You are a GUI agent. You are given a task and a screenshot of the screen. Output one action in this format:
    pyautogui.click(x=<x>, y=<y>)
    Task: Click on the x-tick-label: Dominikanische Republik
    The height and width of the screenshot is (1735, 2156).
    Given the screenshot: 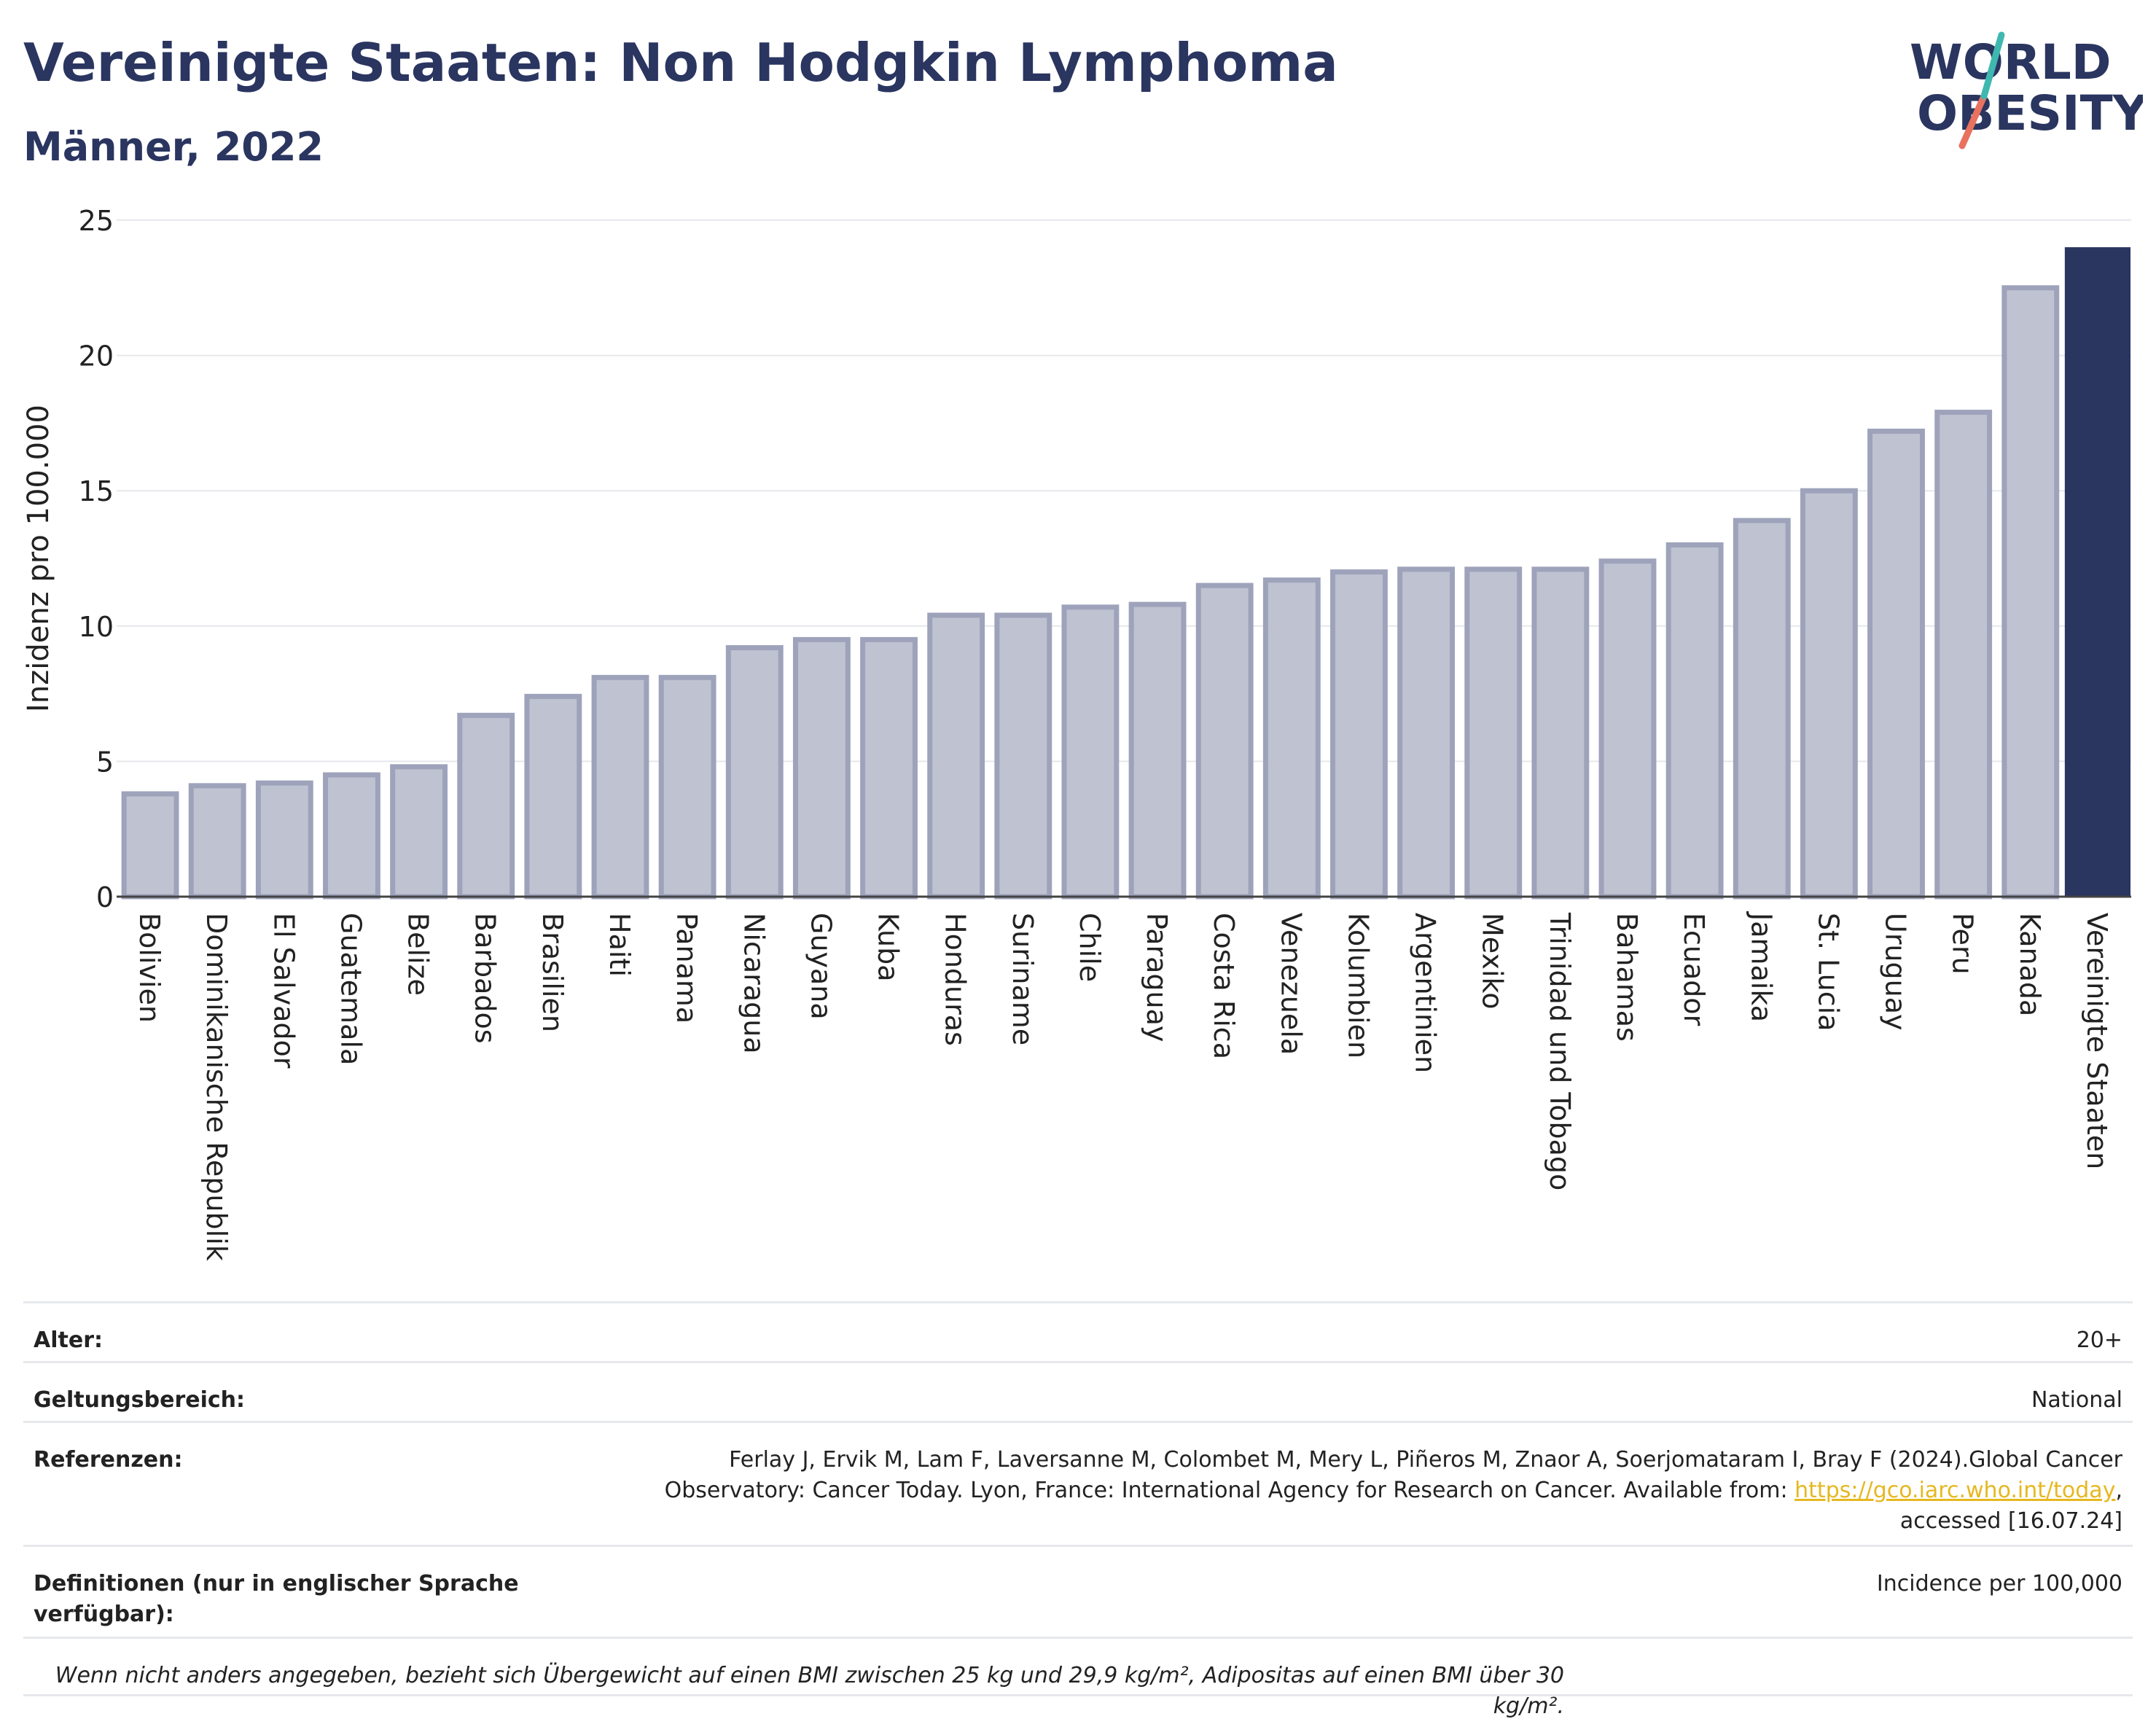 What is the action you would take?
    pyautogui.click(x=217, y=1087)
    